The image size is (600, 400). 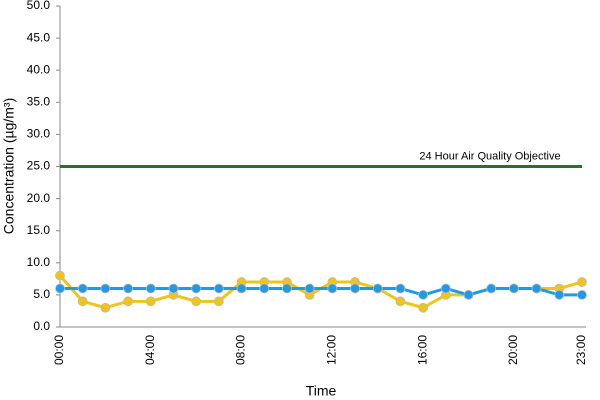 What do you see at coordinates (241, 350) in the screenshot?
I see `x-tick-label: 08:00` at bounding box center [241, 350].